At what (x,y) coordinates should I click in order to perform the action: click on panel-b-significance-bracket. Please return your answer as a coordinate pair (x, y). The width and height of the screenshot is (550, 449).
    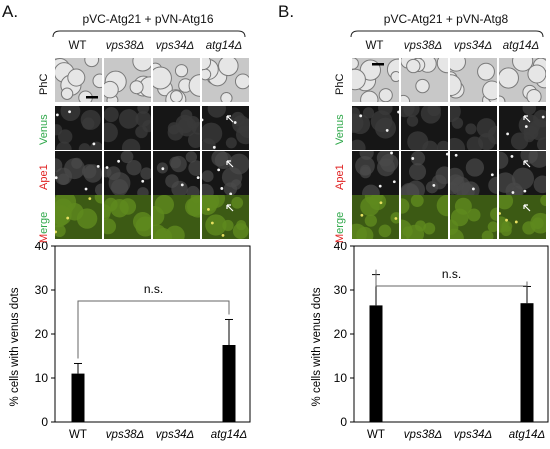
    Looking at the image, I should click on (451, 278).